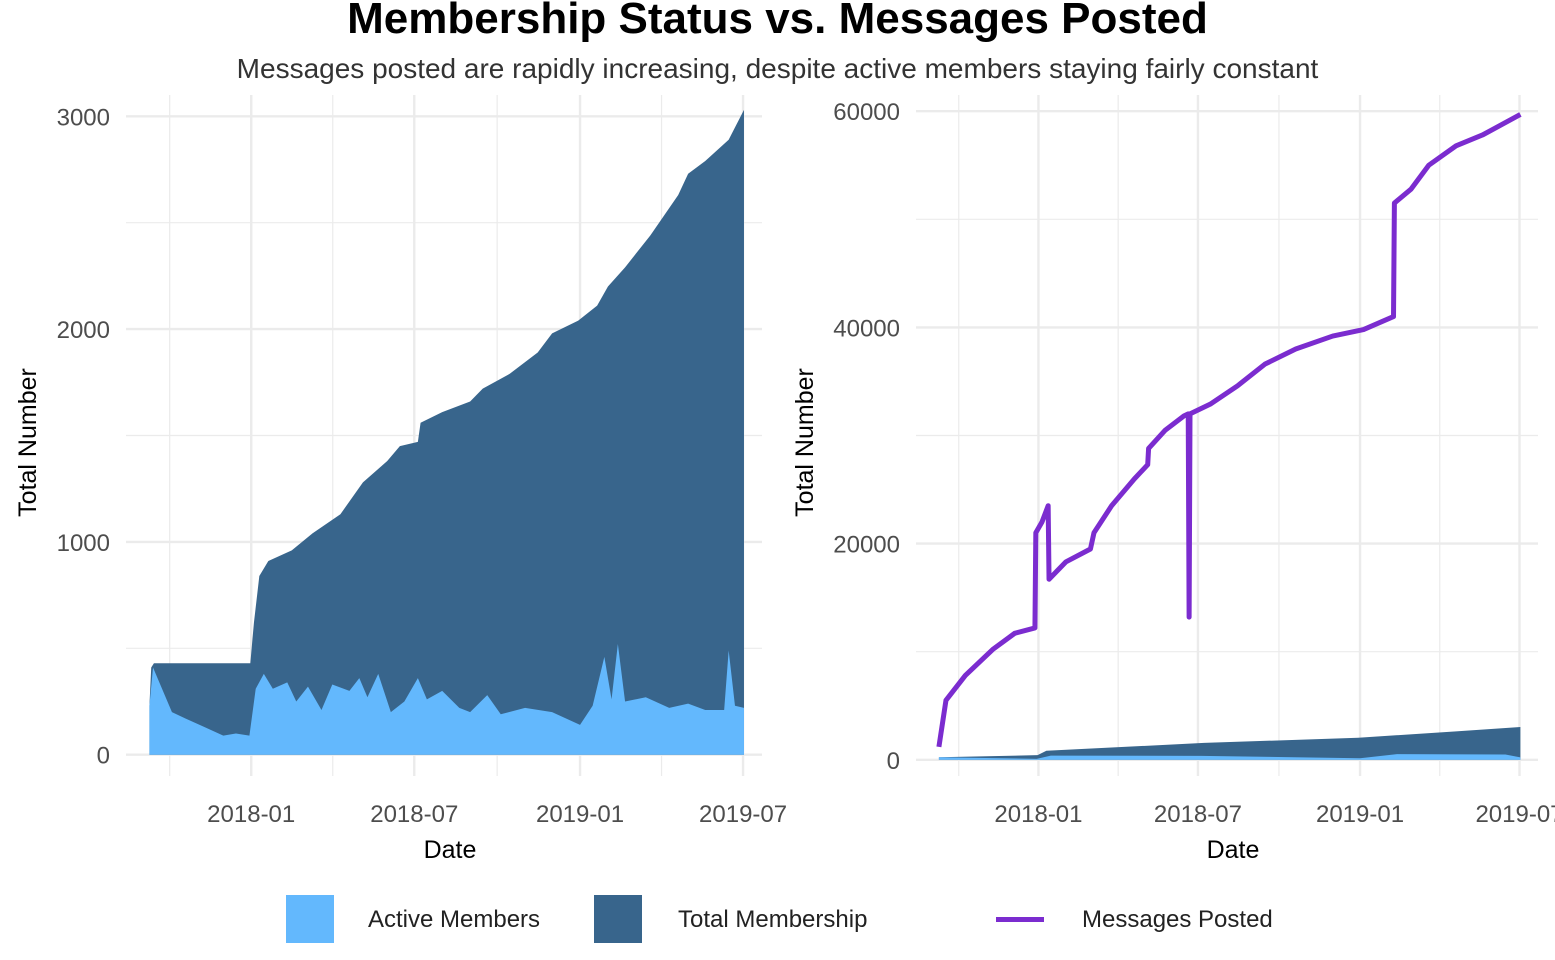 Image resolution: width=1555 pixels, height=960 pixels. Describe the element at coordinates (83, 543) in the screenshot. I see `y-tick-label: 1000` at that location.